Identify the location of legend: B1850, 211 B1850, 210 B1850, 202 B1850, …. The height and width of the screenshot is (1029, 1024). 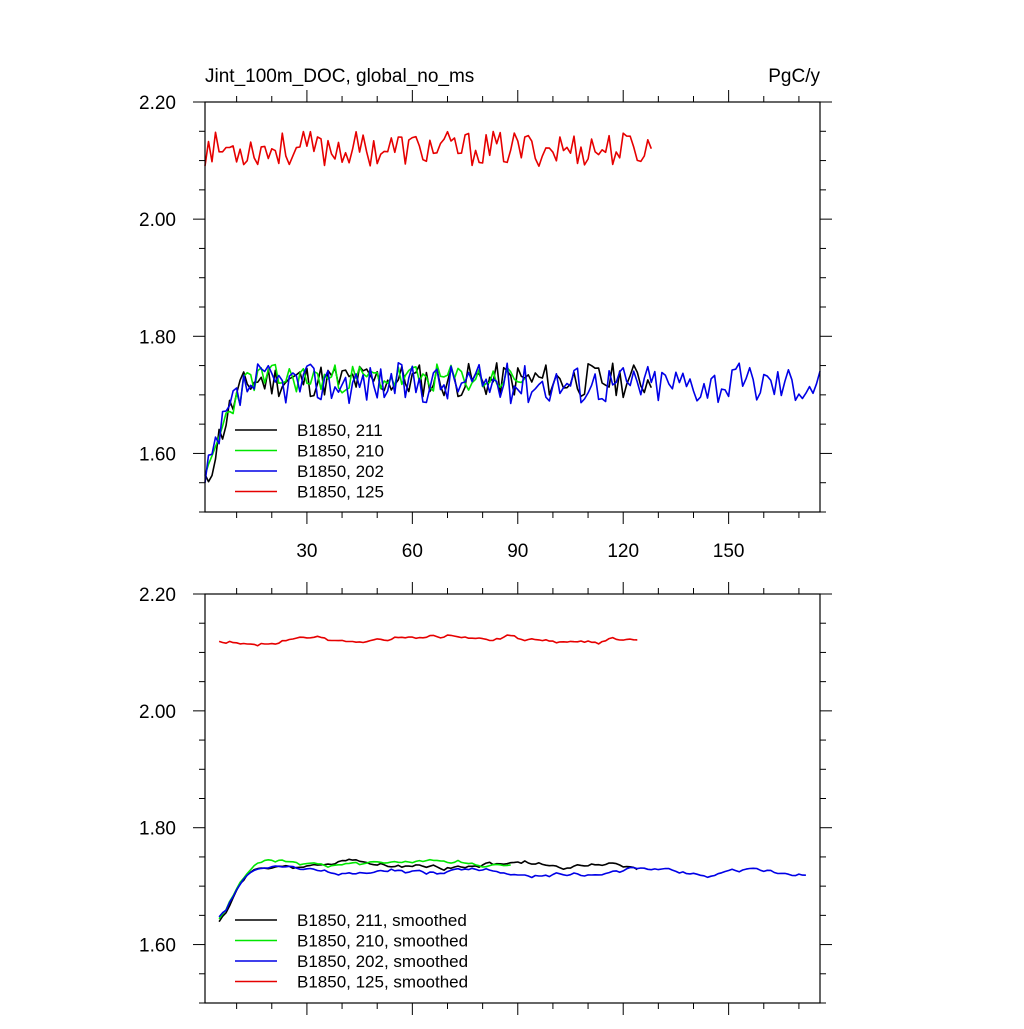
(309, 461).